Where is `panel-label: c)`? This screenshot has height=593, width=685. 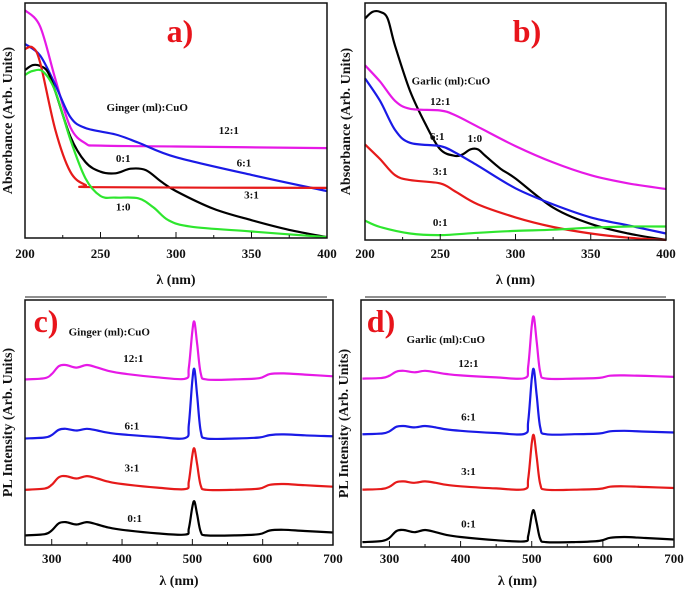 panel-label: c) is located at coordinates (46, 321).